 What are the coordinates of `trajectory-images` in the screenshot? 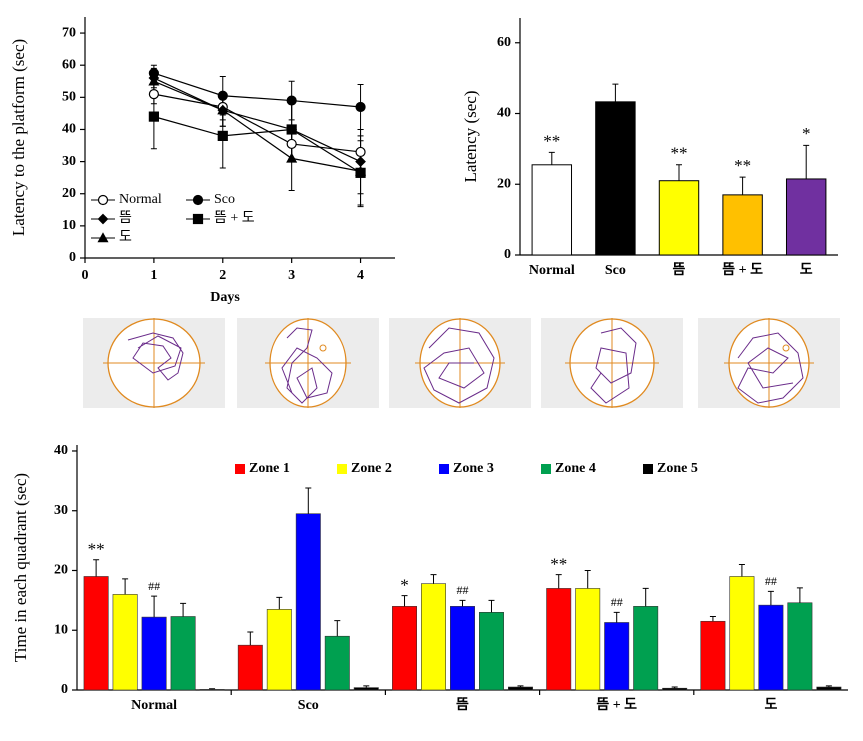 It's located at (461, 363).